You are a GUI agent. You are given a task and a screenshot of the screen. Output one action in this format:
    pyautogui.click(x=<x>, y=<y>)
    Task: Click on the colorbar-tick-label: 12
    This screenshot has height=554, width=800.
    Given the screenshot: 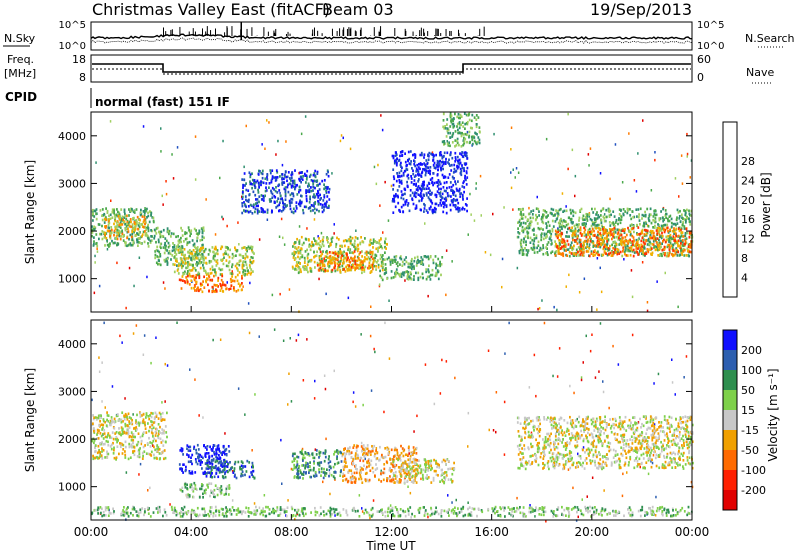 What is the action you would take?
    pyautogui.click(x=748, y=239)
    